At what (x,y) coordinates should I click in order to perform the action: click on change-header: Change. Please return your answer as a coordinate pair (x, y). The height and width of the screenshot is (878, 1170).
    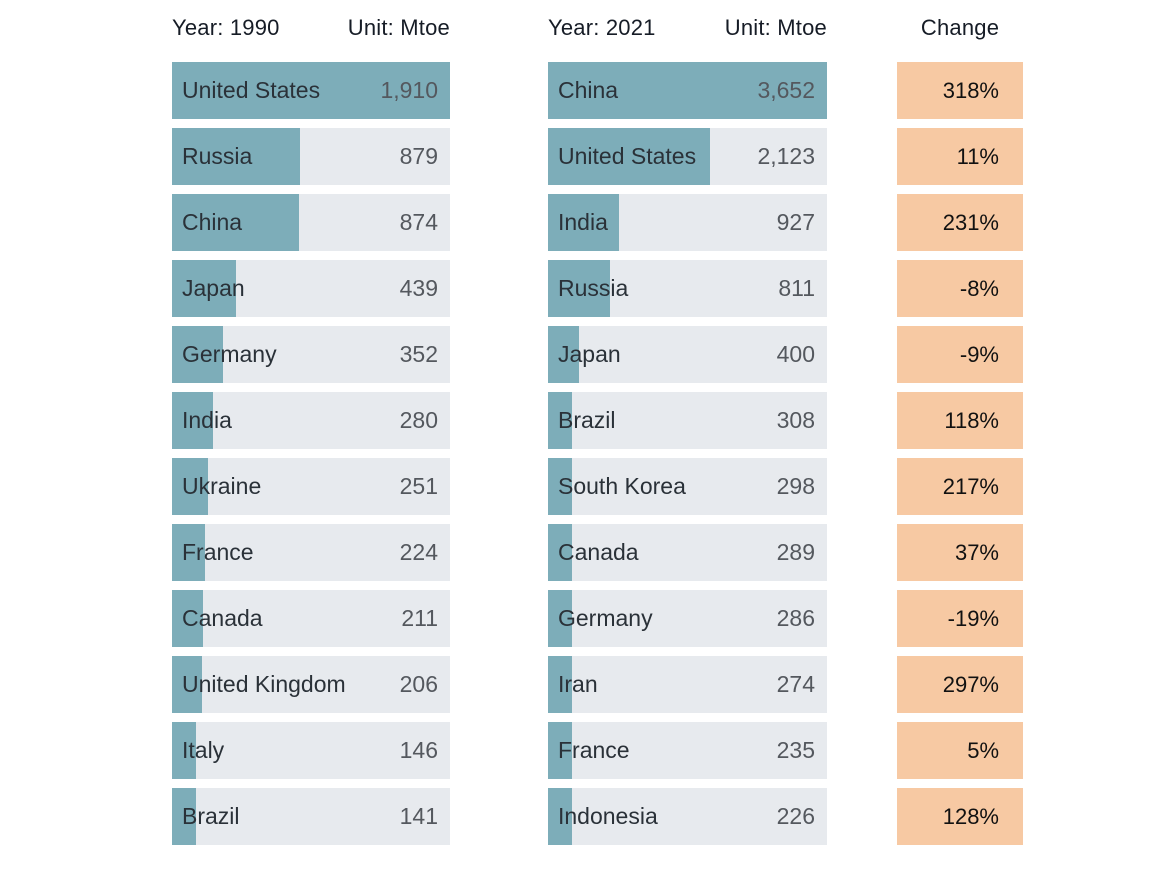
    Looking at the image, I should click on (960, 28).